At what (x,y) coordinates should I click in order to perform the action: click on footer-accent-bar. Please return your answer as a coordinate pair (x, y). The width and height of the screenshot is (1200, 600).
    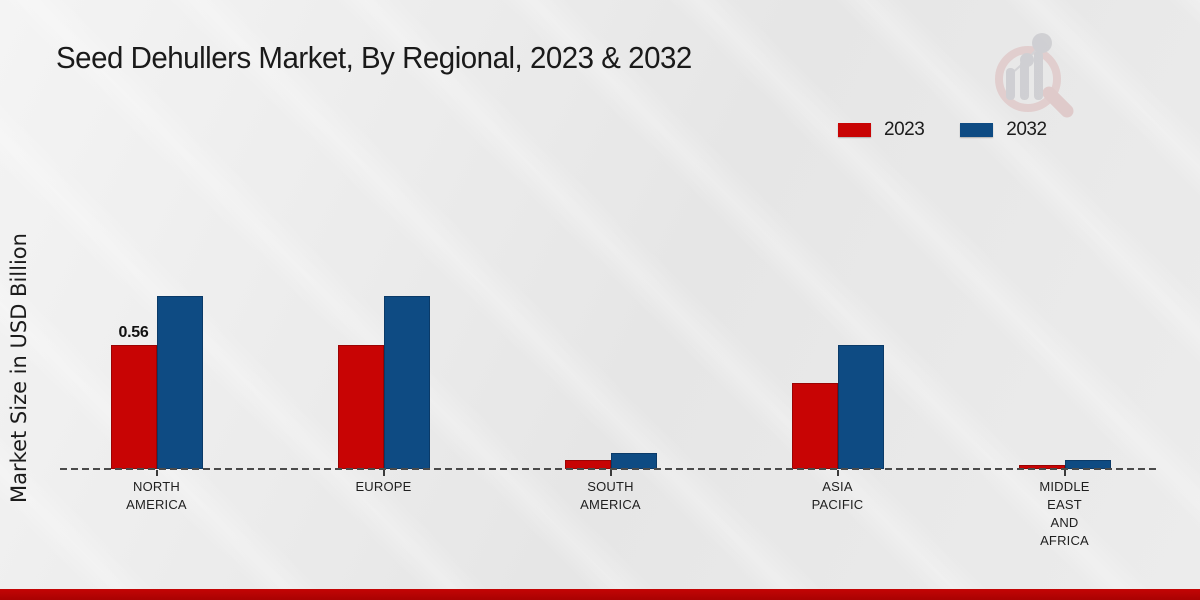
    Looking at the image, I should click on (600, 594).